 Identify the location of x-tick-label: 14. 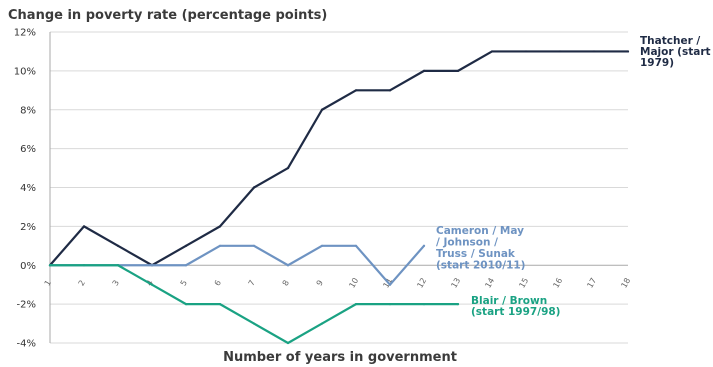
(489, 282).